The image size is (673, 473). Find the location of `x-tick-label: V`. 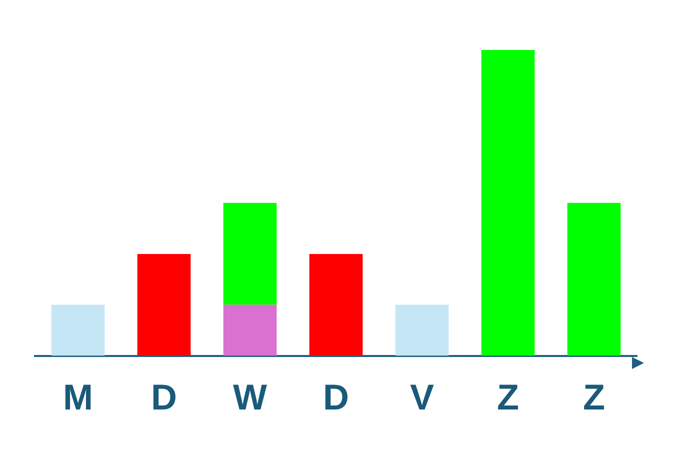

x-tick-label: V is located at coordinates (422, 397).